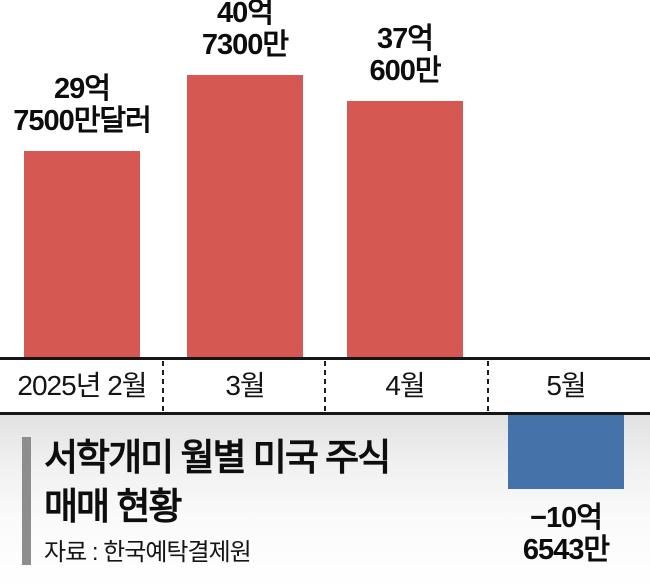 This screenshot has width=650, height=587. I want to click on bar-1-2025년 2월, so click(82, 254).